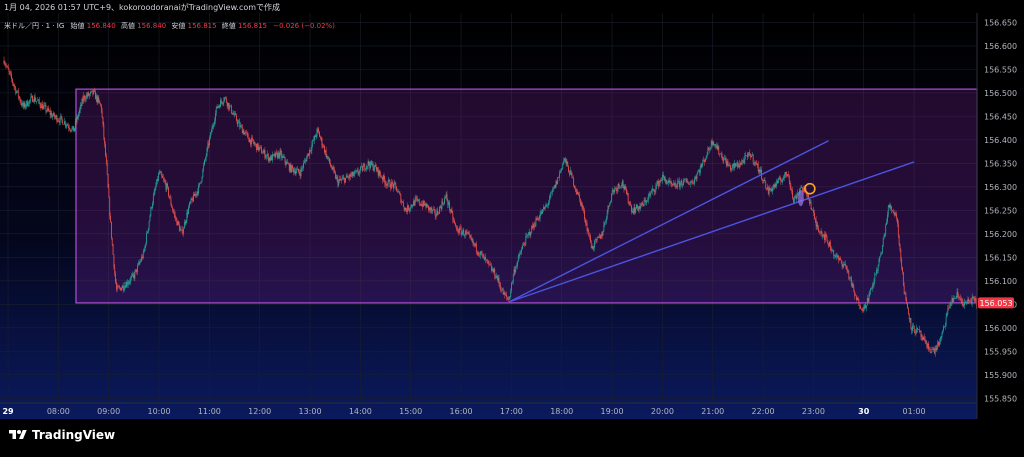 Image resolution: width=1024 pixels, height=457 pixels. What do you see at coordinates (800, 198) in the screenshot?
I see `ellipse-marker` at bounding box center [800, 198].